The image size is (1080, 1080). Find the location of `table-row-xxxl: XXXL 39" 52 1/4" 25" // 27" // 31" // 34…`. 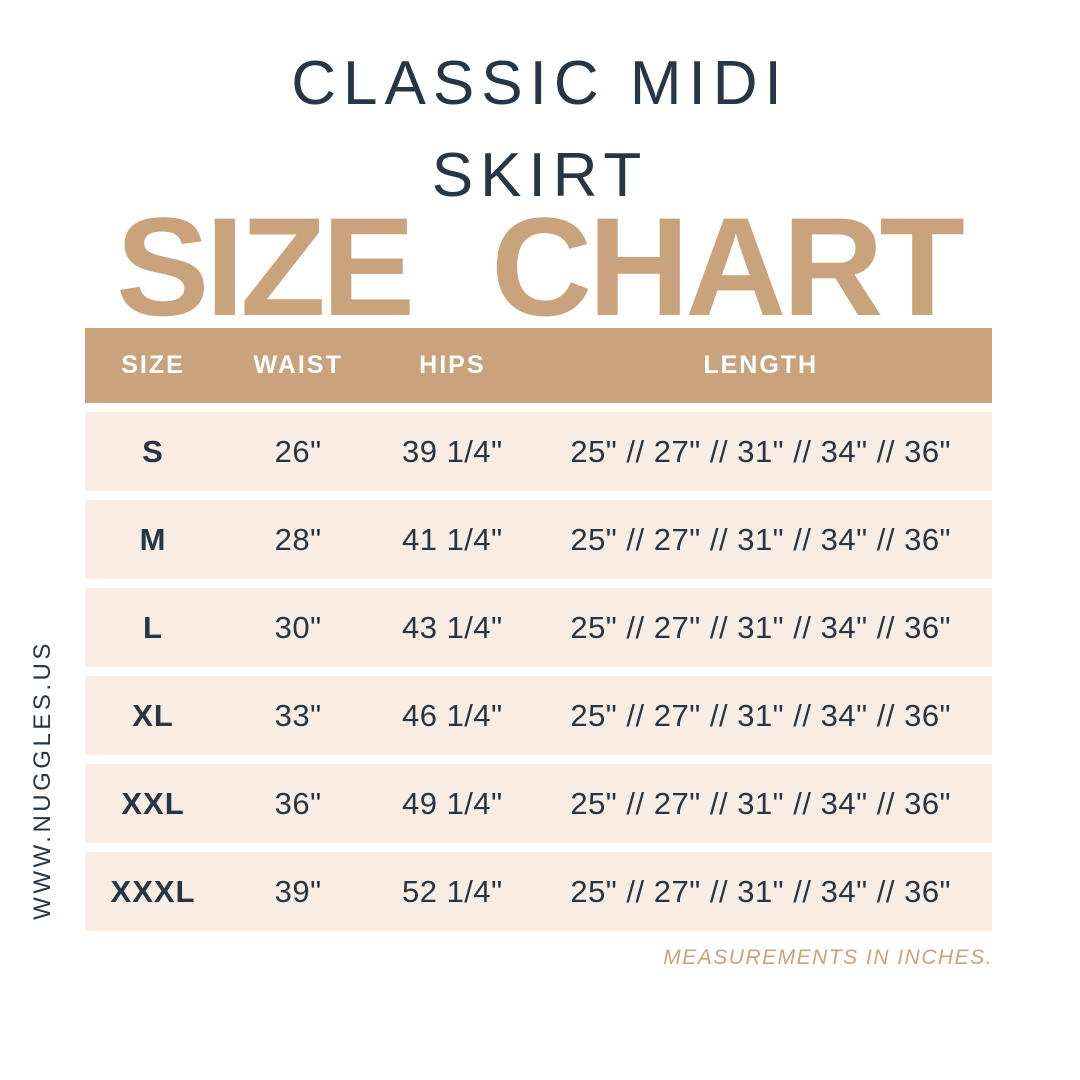

table-row-xxxl: XXXL 39" 52 1/4" 25" // 27" // 31" // 34… is located at coordinates (538, 891).